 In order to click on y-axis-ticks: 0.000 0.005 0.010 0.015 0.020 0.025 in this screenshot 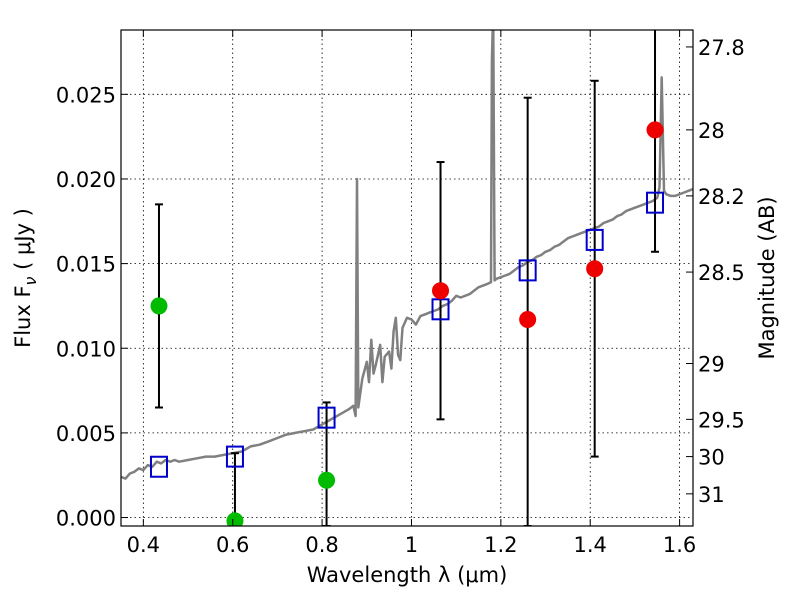, I will do `click(92, 307)`.